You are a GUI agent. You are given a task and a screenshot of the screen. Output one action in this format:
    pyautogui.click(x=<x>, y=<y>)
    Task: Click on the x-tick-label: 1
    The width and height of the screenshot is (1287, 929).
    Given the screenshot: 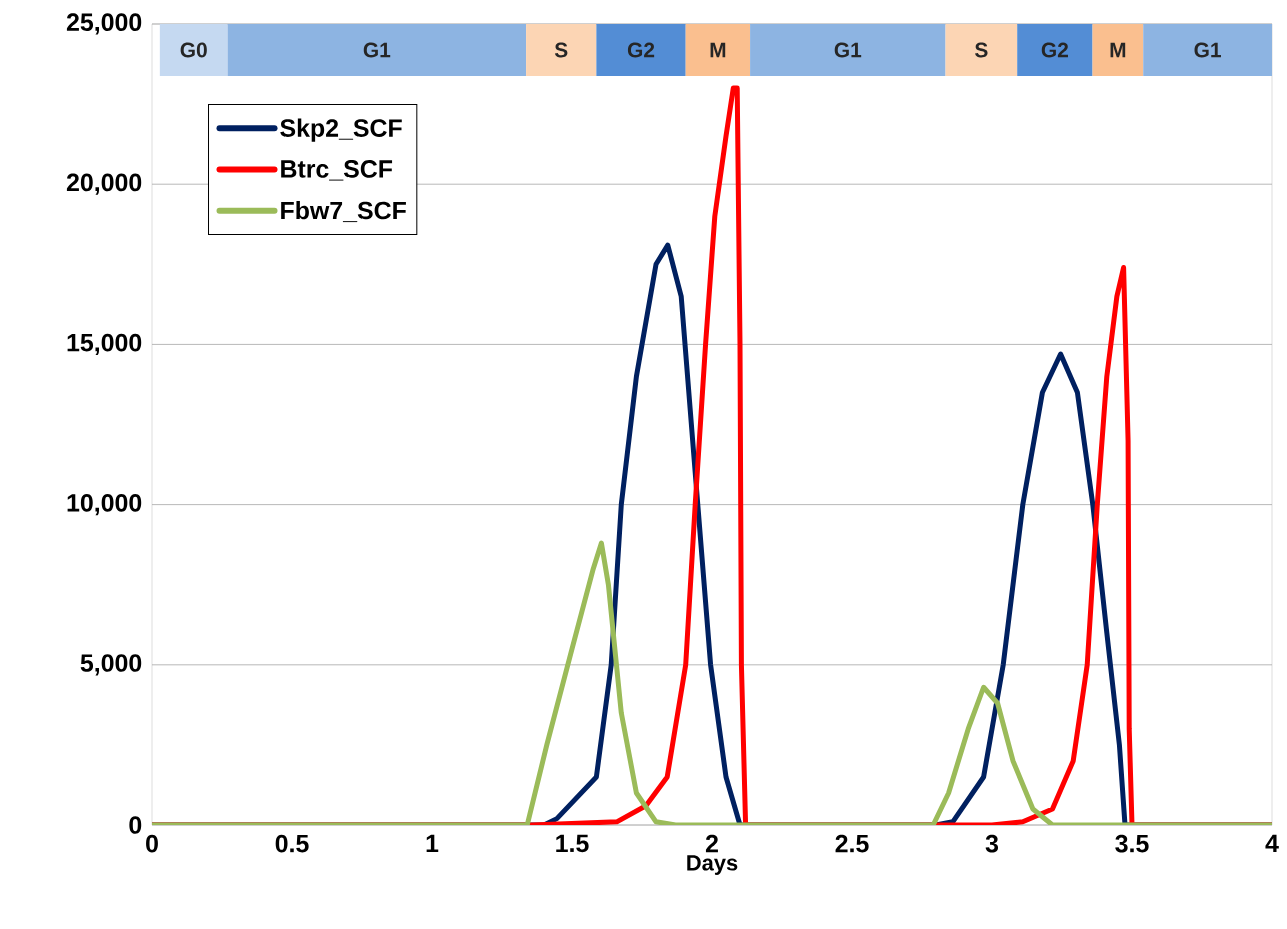 What is the action you would take?
    pyautogui.click(x=432, y=843)
    